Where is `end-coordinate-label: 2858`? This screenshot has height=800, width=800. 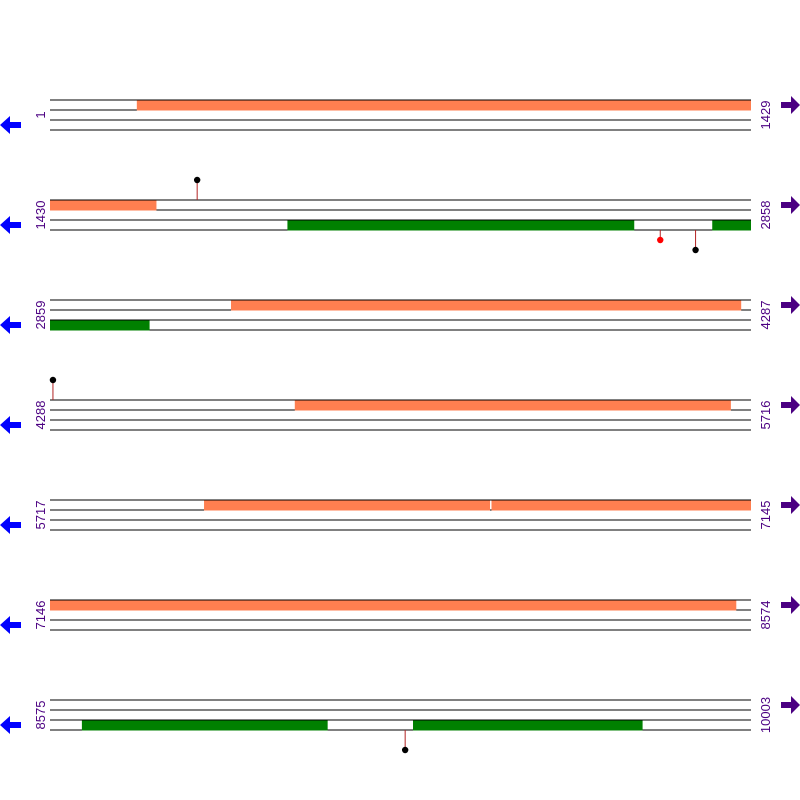
end-coordinate-label: 2858 is located at coordinates (765, 215).